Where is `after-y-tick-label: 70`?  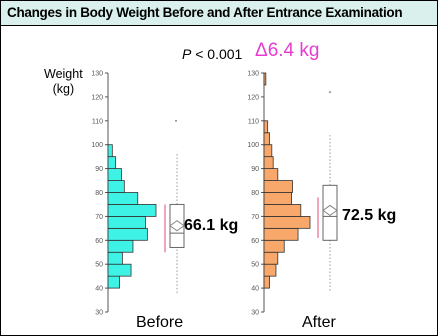
after-y-tick-label: 70 is located at coordinates (255, 217).